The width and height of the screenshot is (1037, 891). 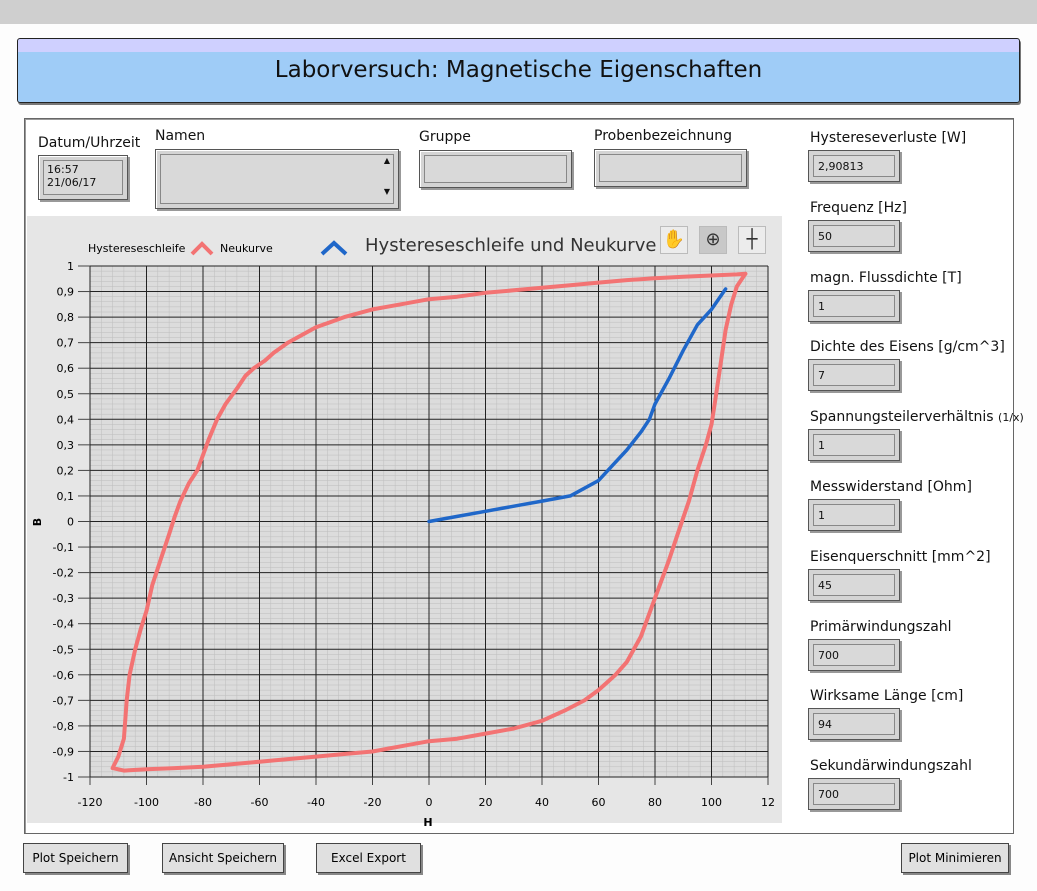 I want to click on param-value-4: 1, so click(x=854, y=445).